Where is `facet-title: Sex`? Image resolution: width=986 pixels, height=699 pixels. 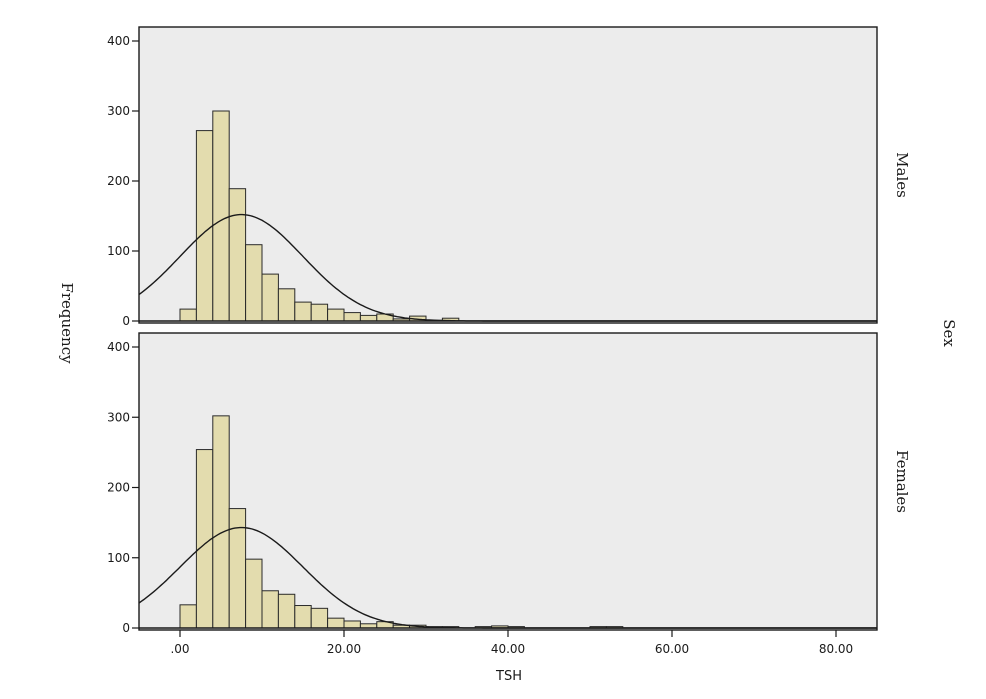 facet-title: Sex is located at coordinates (949, 333).